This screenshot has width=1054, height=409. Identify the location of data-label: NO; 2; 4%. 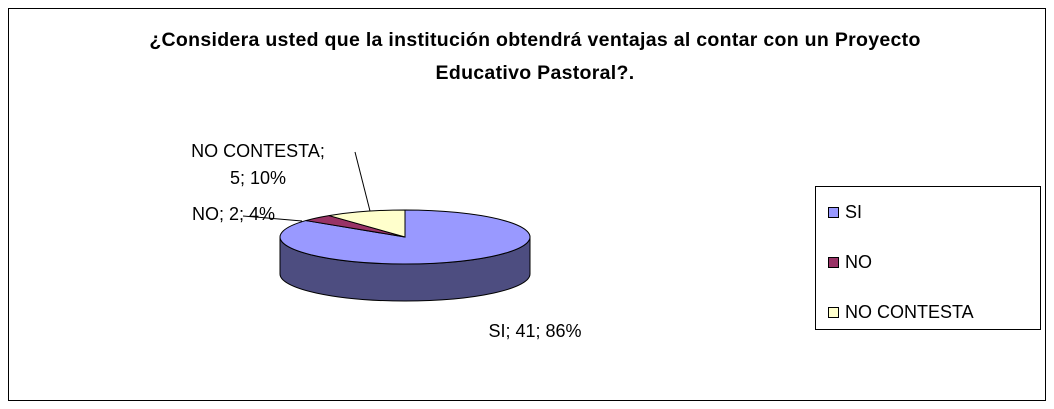
(233, 214).